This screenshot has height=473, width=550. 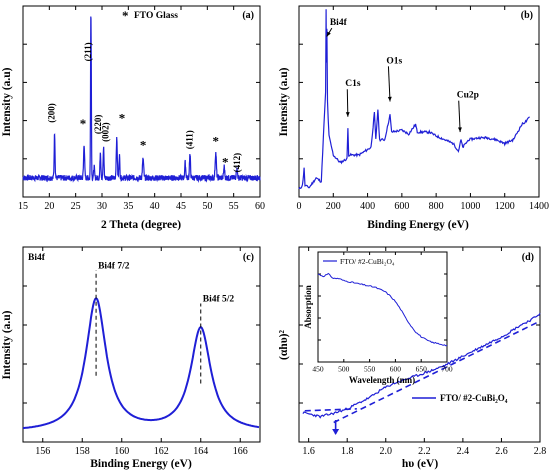 What do you see at coordinates (42, 451) in the screenshot?
I see `x-tick-label: 156` at bounding box center [42, 451].